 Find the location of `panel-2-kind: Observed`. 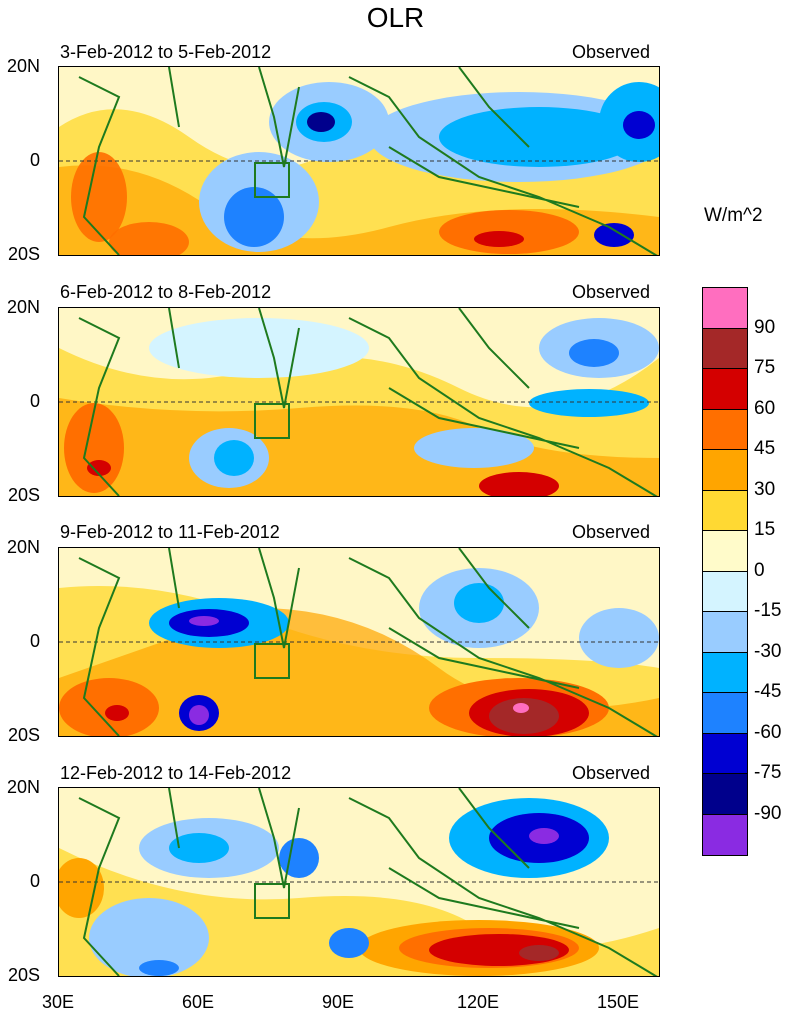

panel-2-kind: Observed is located at coordinates (611, 292).